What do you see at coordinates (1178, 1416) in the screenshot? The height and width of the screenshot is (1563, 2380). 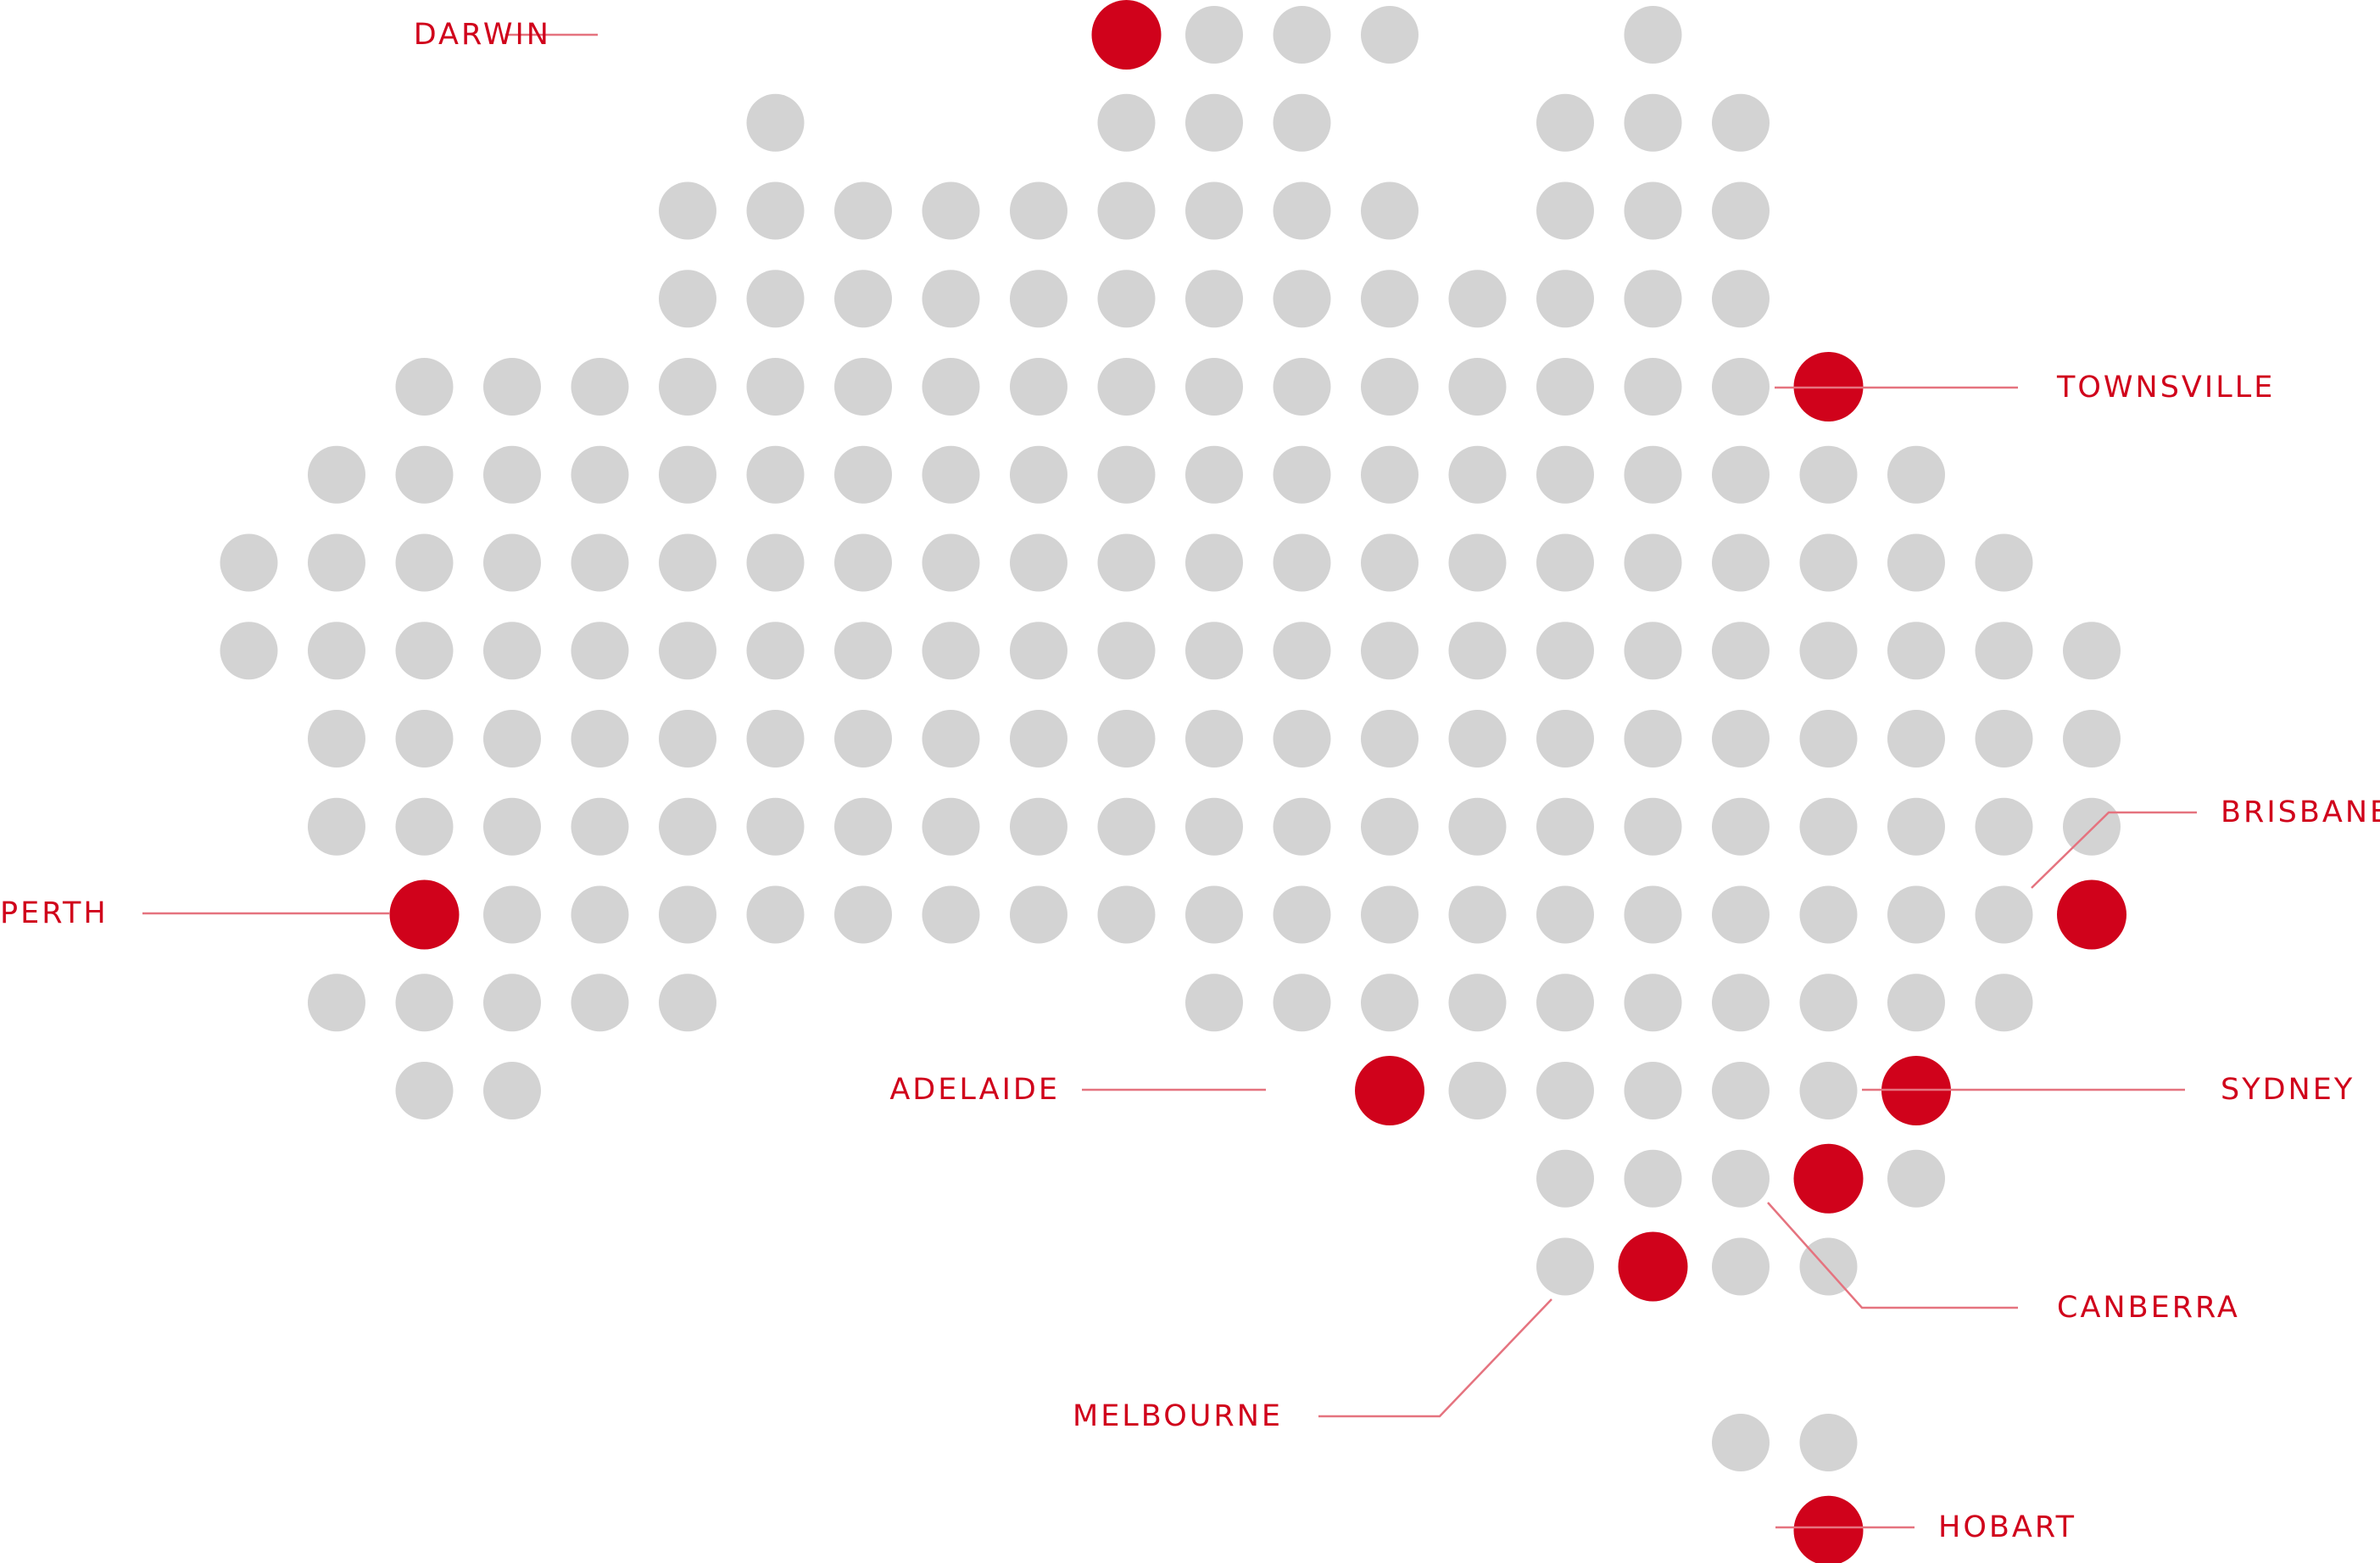 I see `melbourne-label: MELBOURNE` at bounding box center [1178, 1416].